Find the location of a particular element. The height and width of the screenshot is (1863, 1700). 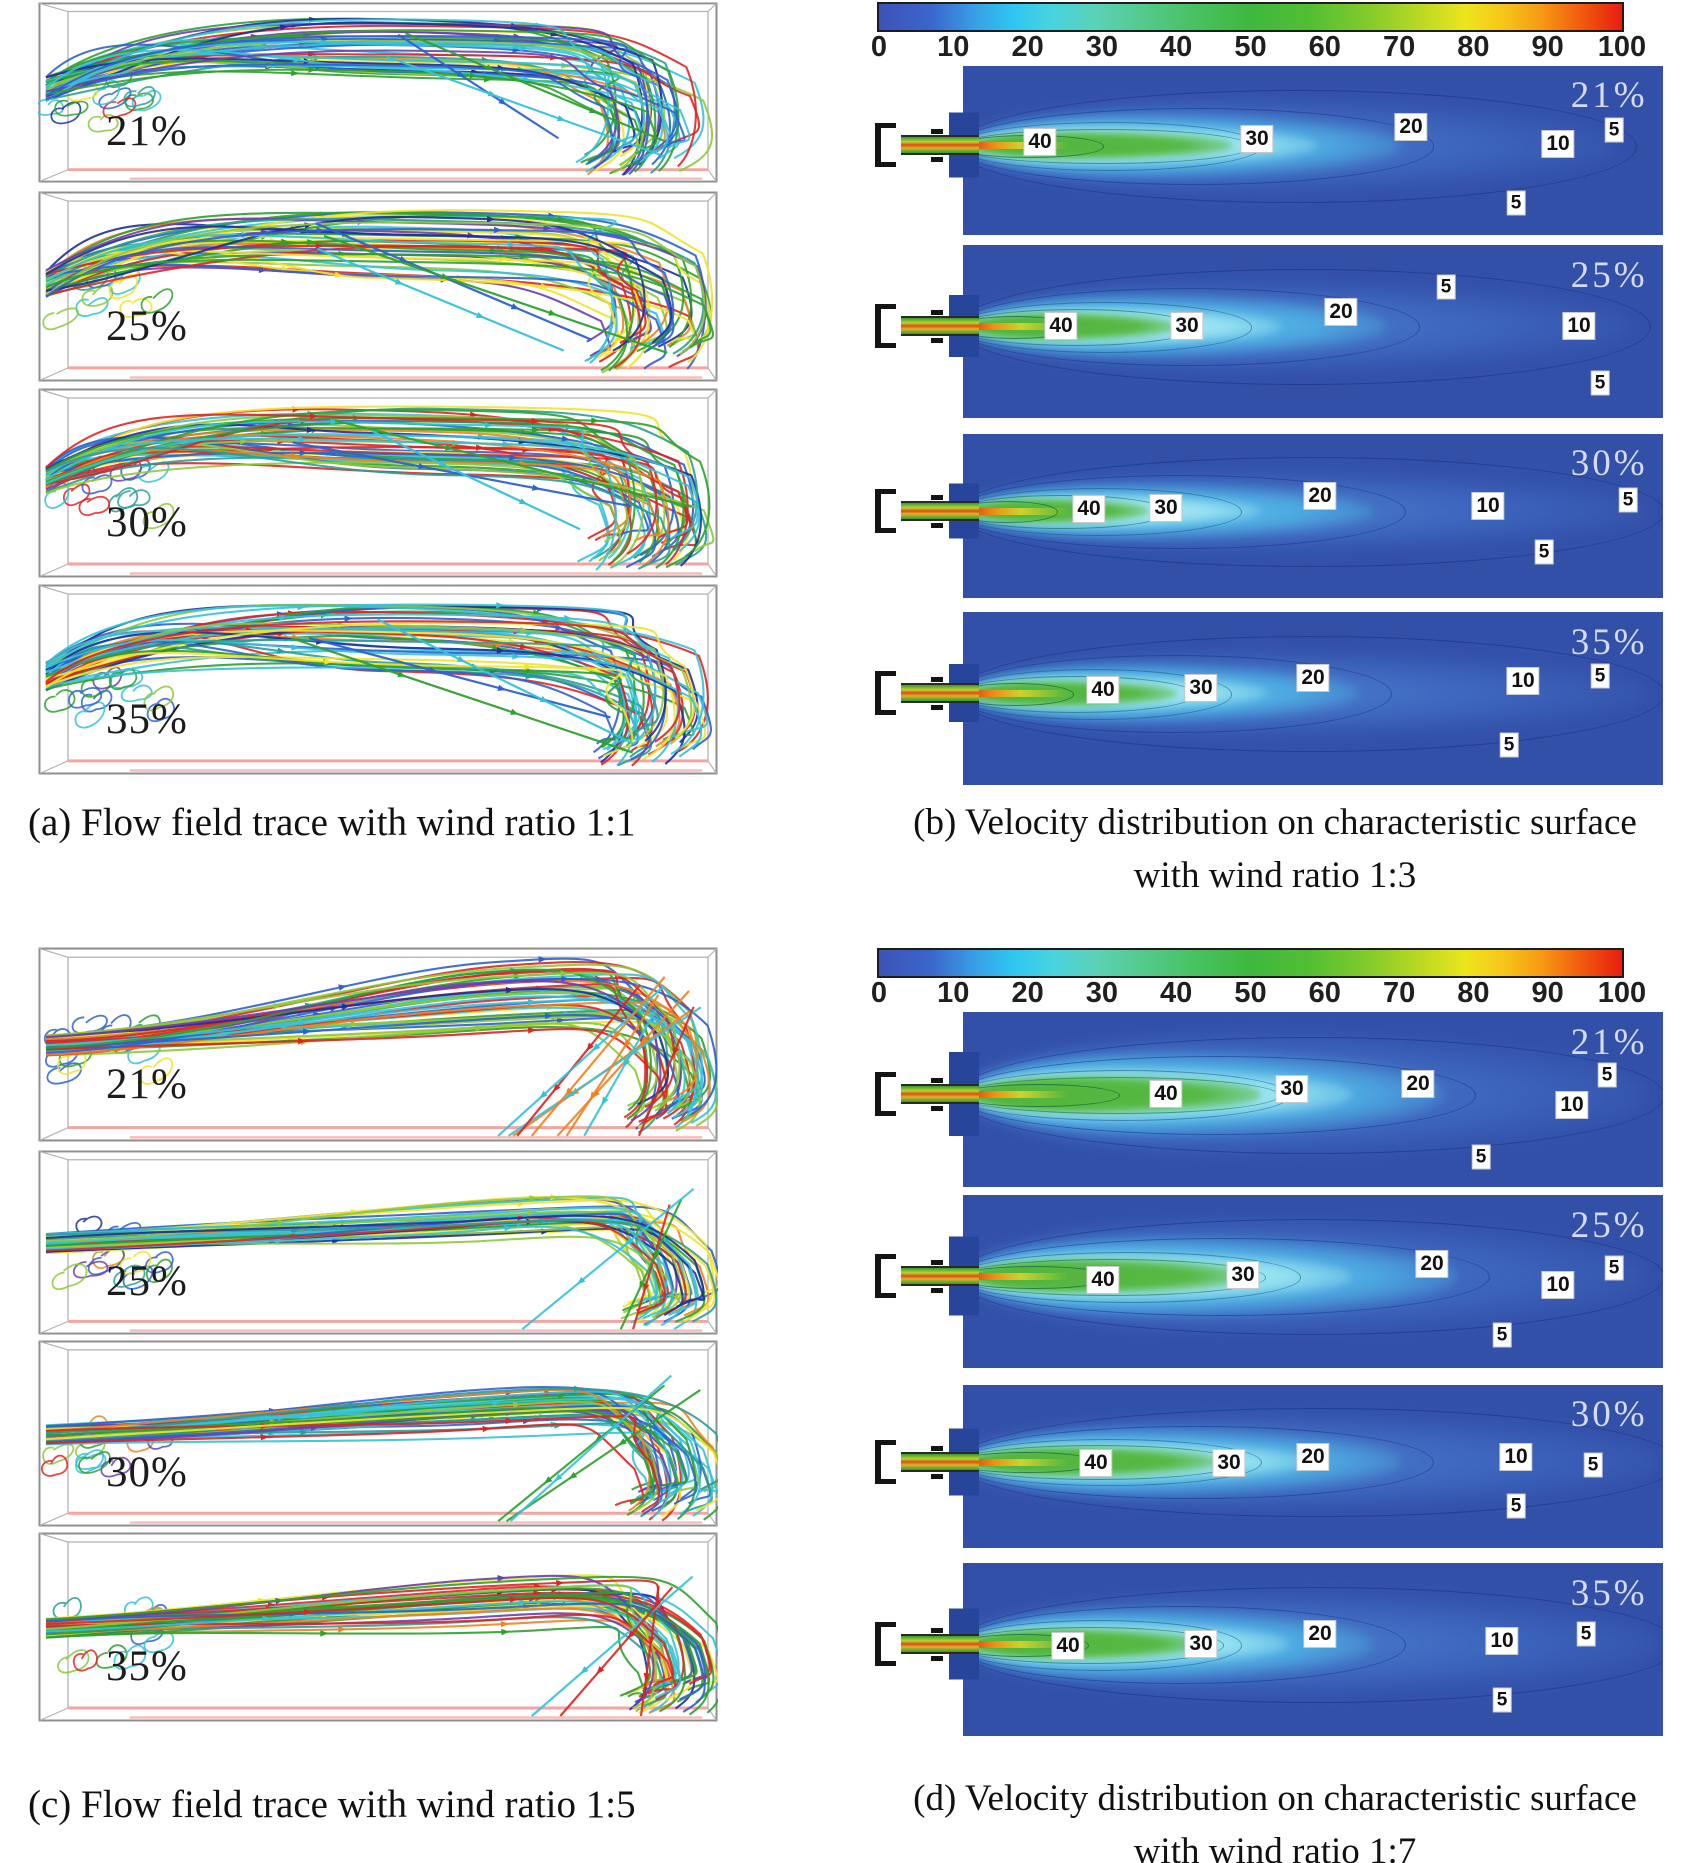

contour-plot-21pct: 40 30 20 10 5 5 21% is located at coordinates (1269, 150).